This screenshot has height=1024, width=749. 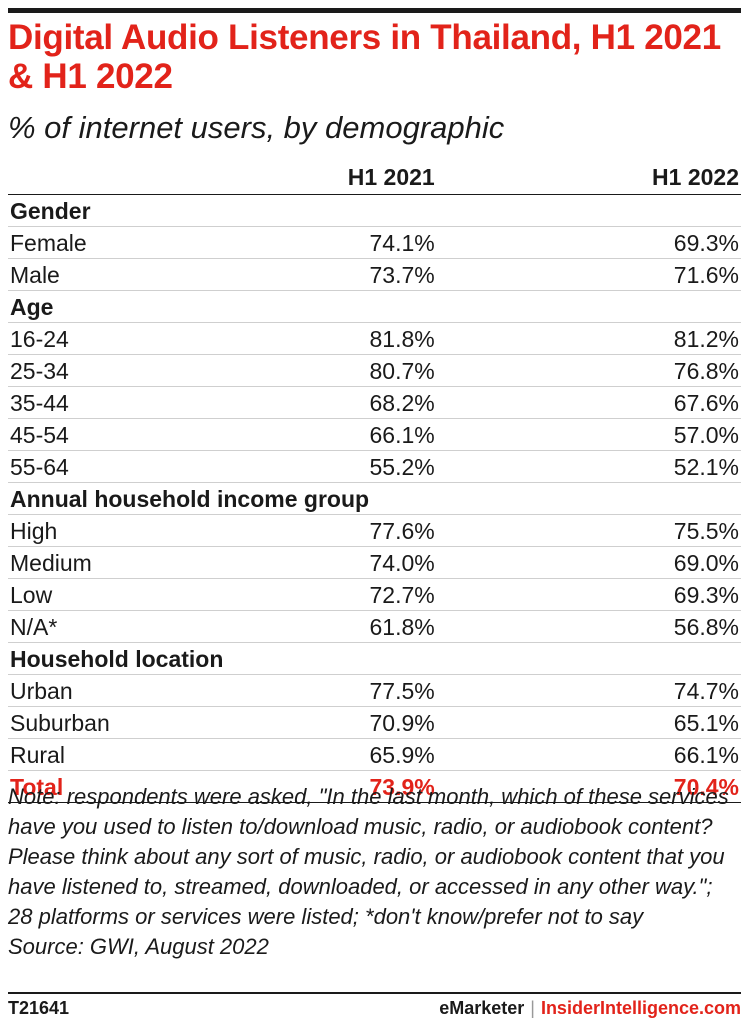 I want to click on row-label: Medium, so click(x=137, y=562).